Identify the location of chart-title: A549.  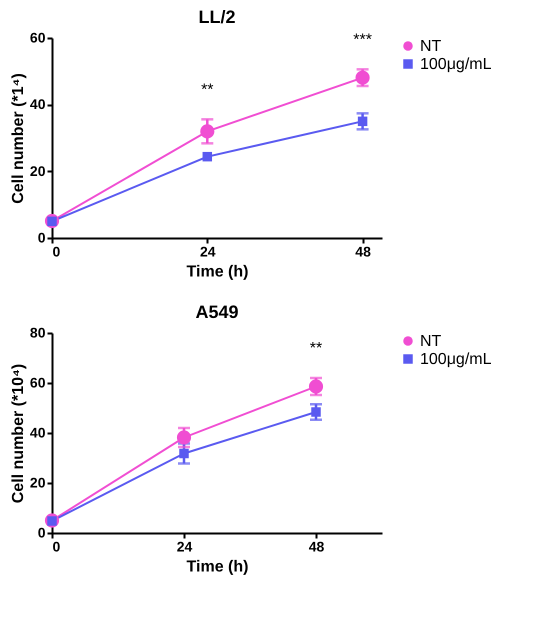
(217, 312).